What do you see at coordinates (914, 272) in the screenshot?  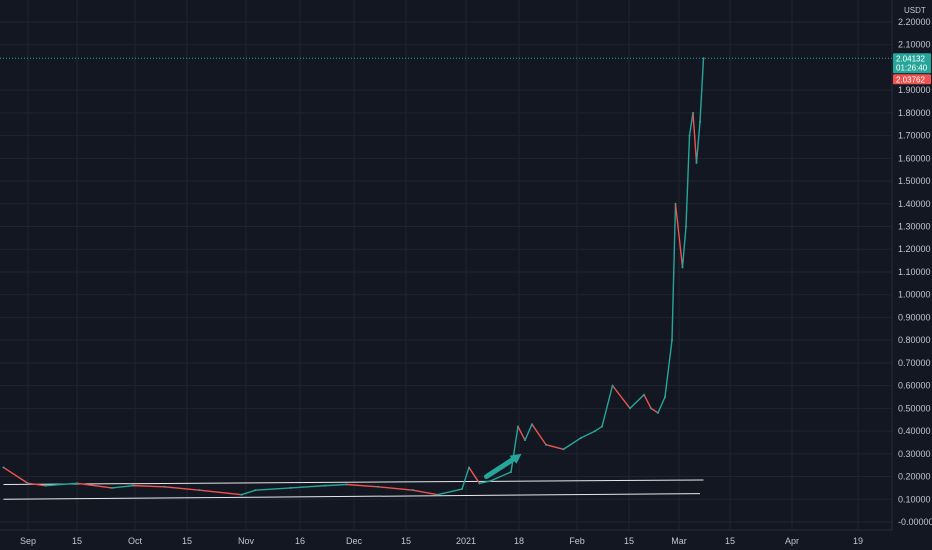 I see `y-tick-label: 1.10000` at bounding box center [914, 272].